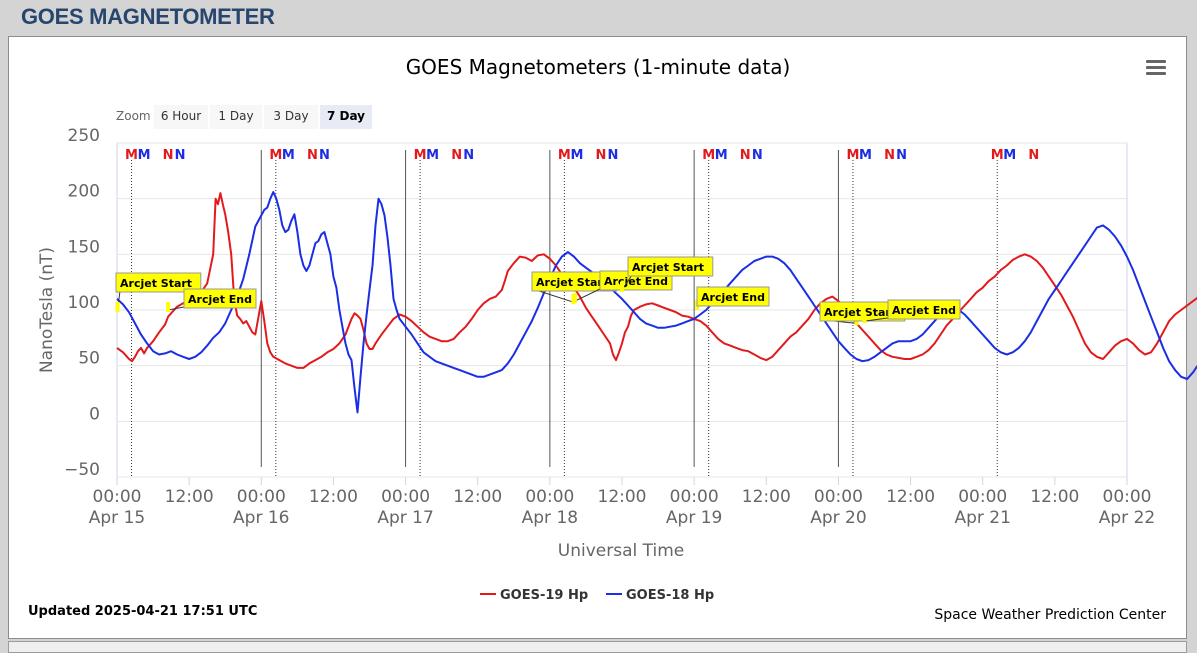 Image resolution: width=1197 pixels, height=653 pixels. Describe the element at coordinates (236, 117) in the screenshot. I see `zoom-1-day-button: 1 Day` at that location.